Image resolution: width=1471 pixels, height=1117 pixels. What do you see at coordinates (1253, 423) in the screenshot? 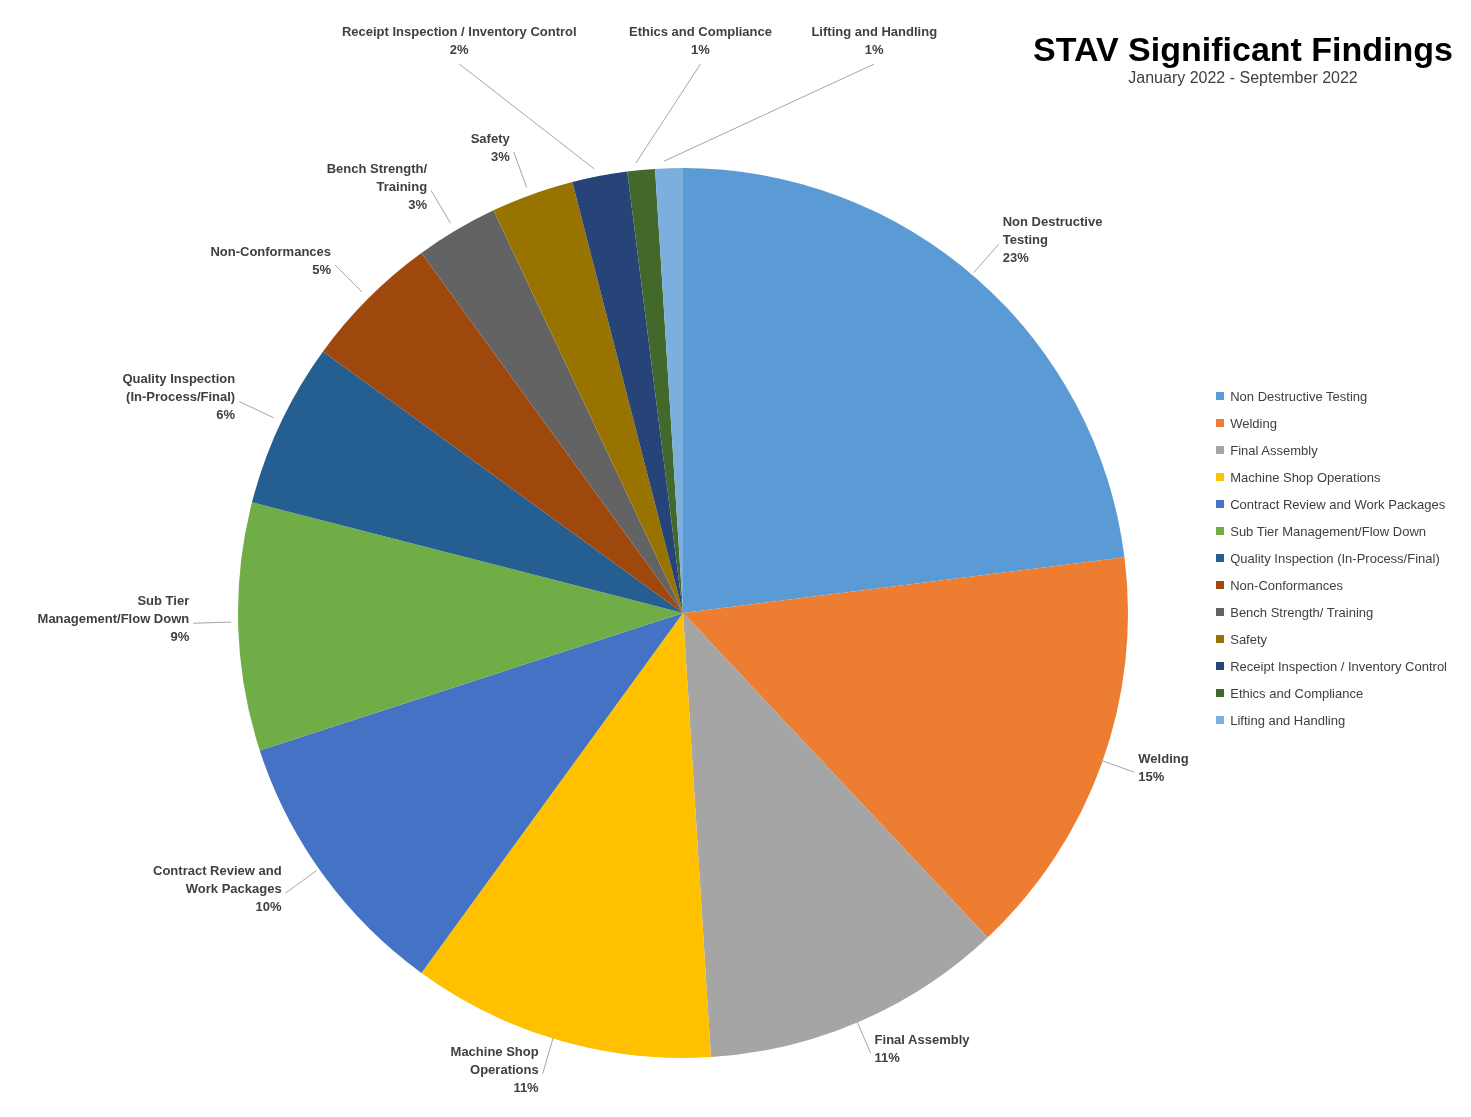
I see `legend-label: Welding` at bounding box center [1253, 423].